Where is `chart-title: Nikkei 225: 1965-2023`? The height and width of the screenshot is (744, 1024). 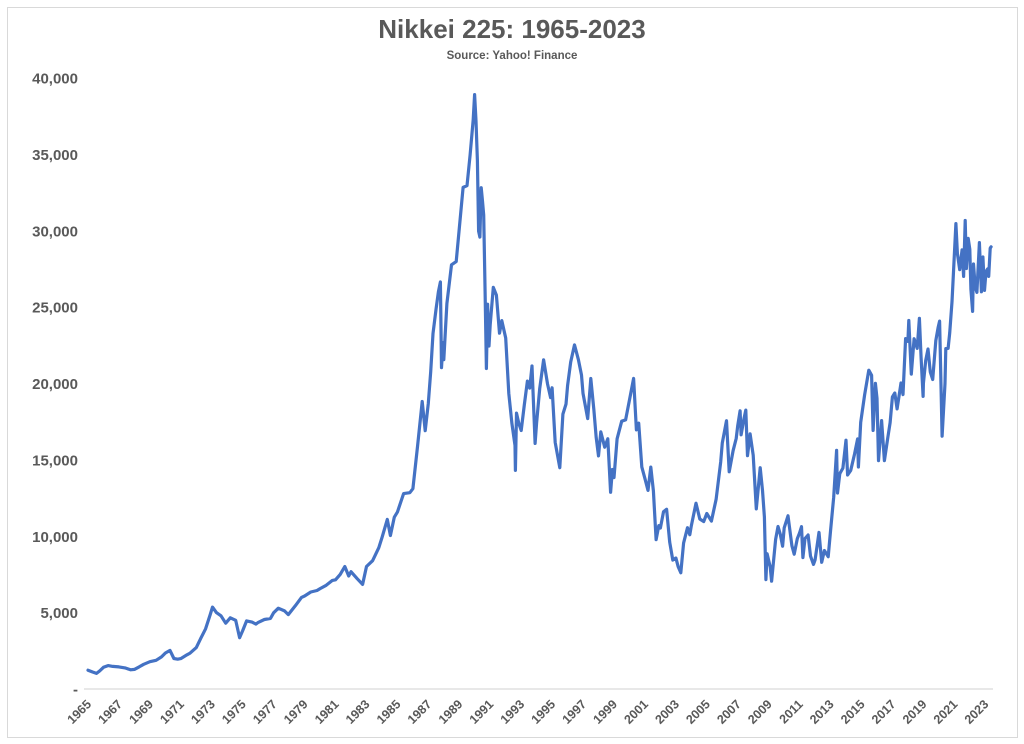 chart-title: Nikkei 225: 1965-2023 is located at coordinates (512, 29).